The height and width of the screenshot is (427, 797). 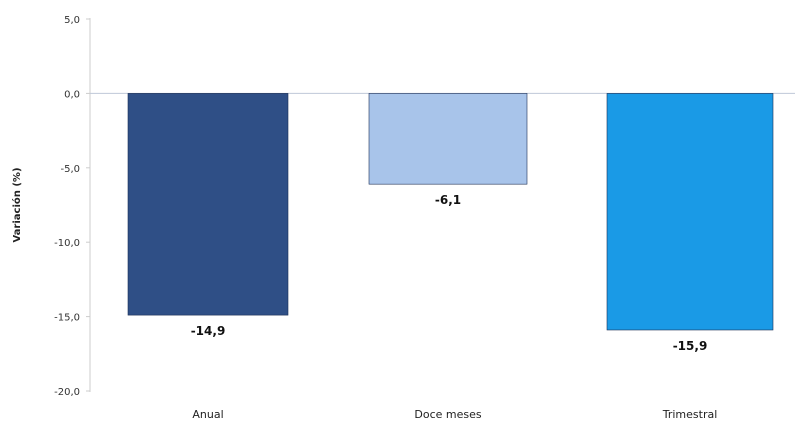 What do you see at coordinates (208, 204) in the screenshot?
I see `bar-anual` at bounding box center [208, 204].